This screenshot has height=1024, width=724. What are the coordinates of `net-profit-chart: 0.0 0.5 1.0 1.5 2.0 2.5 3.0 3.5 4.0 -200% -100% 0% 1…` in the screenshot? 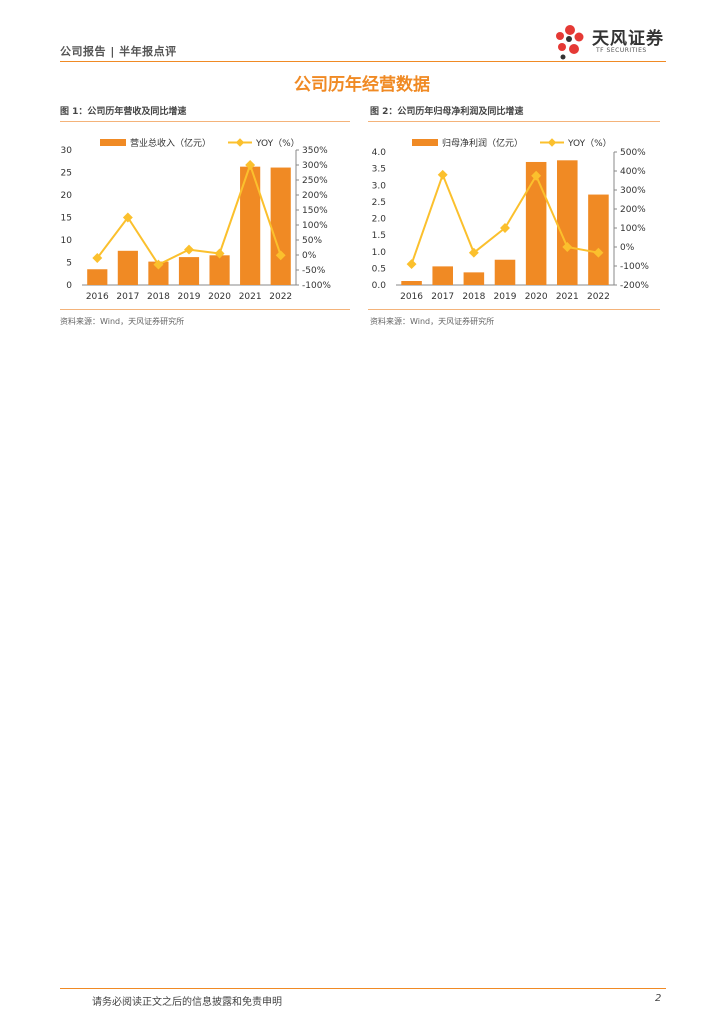 It's located at (511, 219).